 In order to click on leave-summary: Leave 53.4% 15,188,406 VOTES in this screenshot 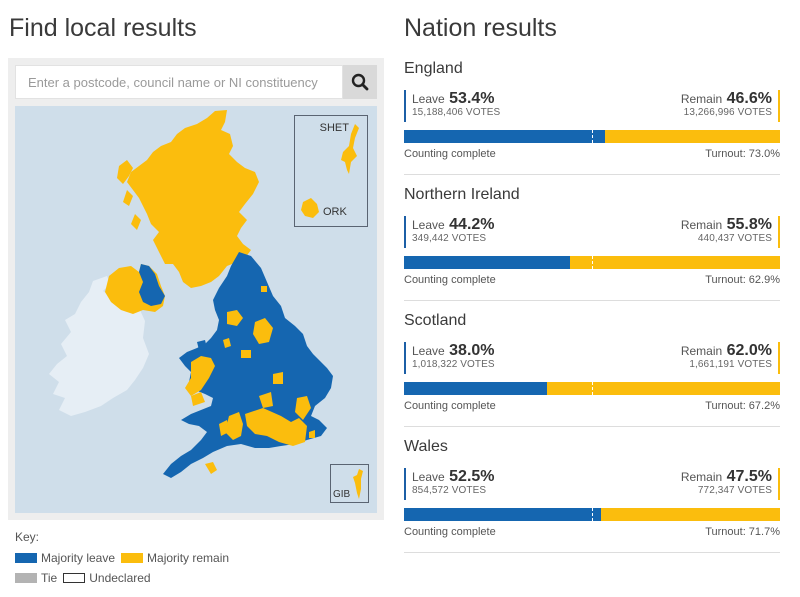, I will do `click(452, 106)`.